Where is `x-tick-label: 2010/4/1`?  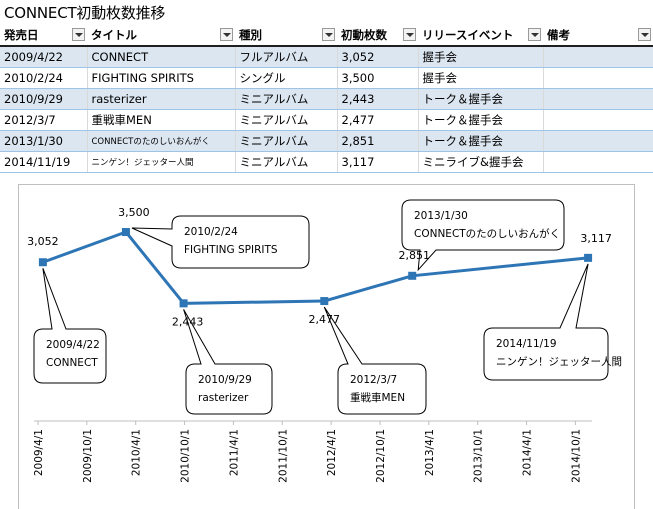
x-tick-label: 2010/4/1 is located at coordinates (137, 452).